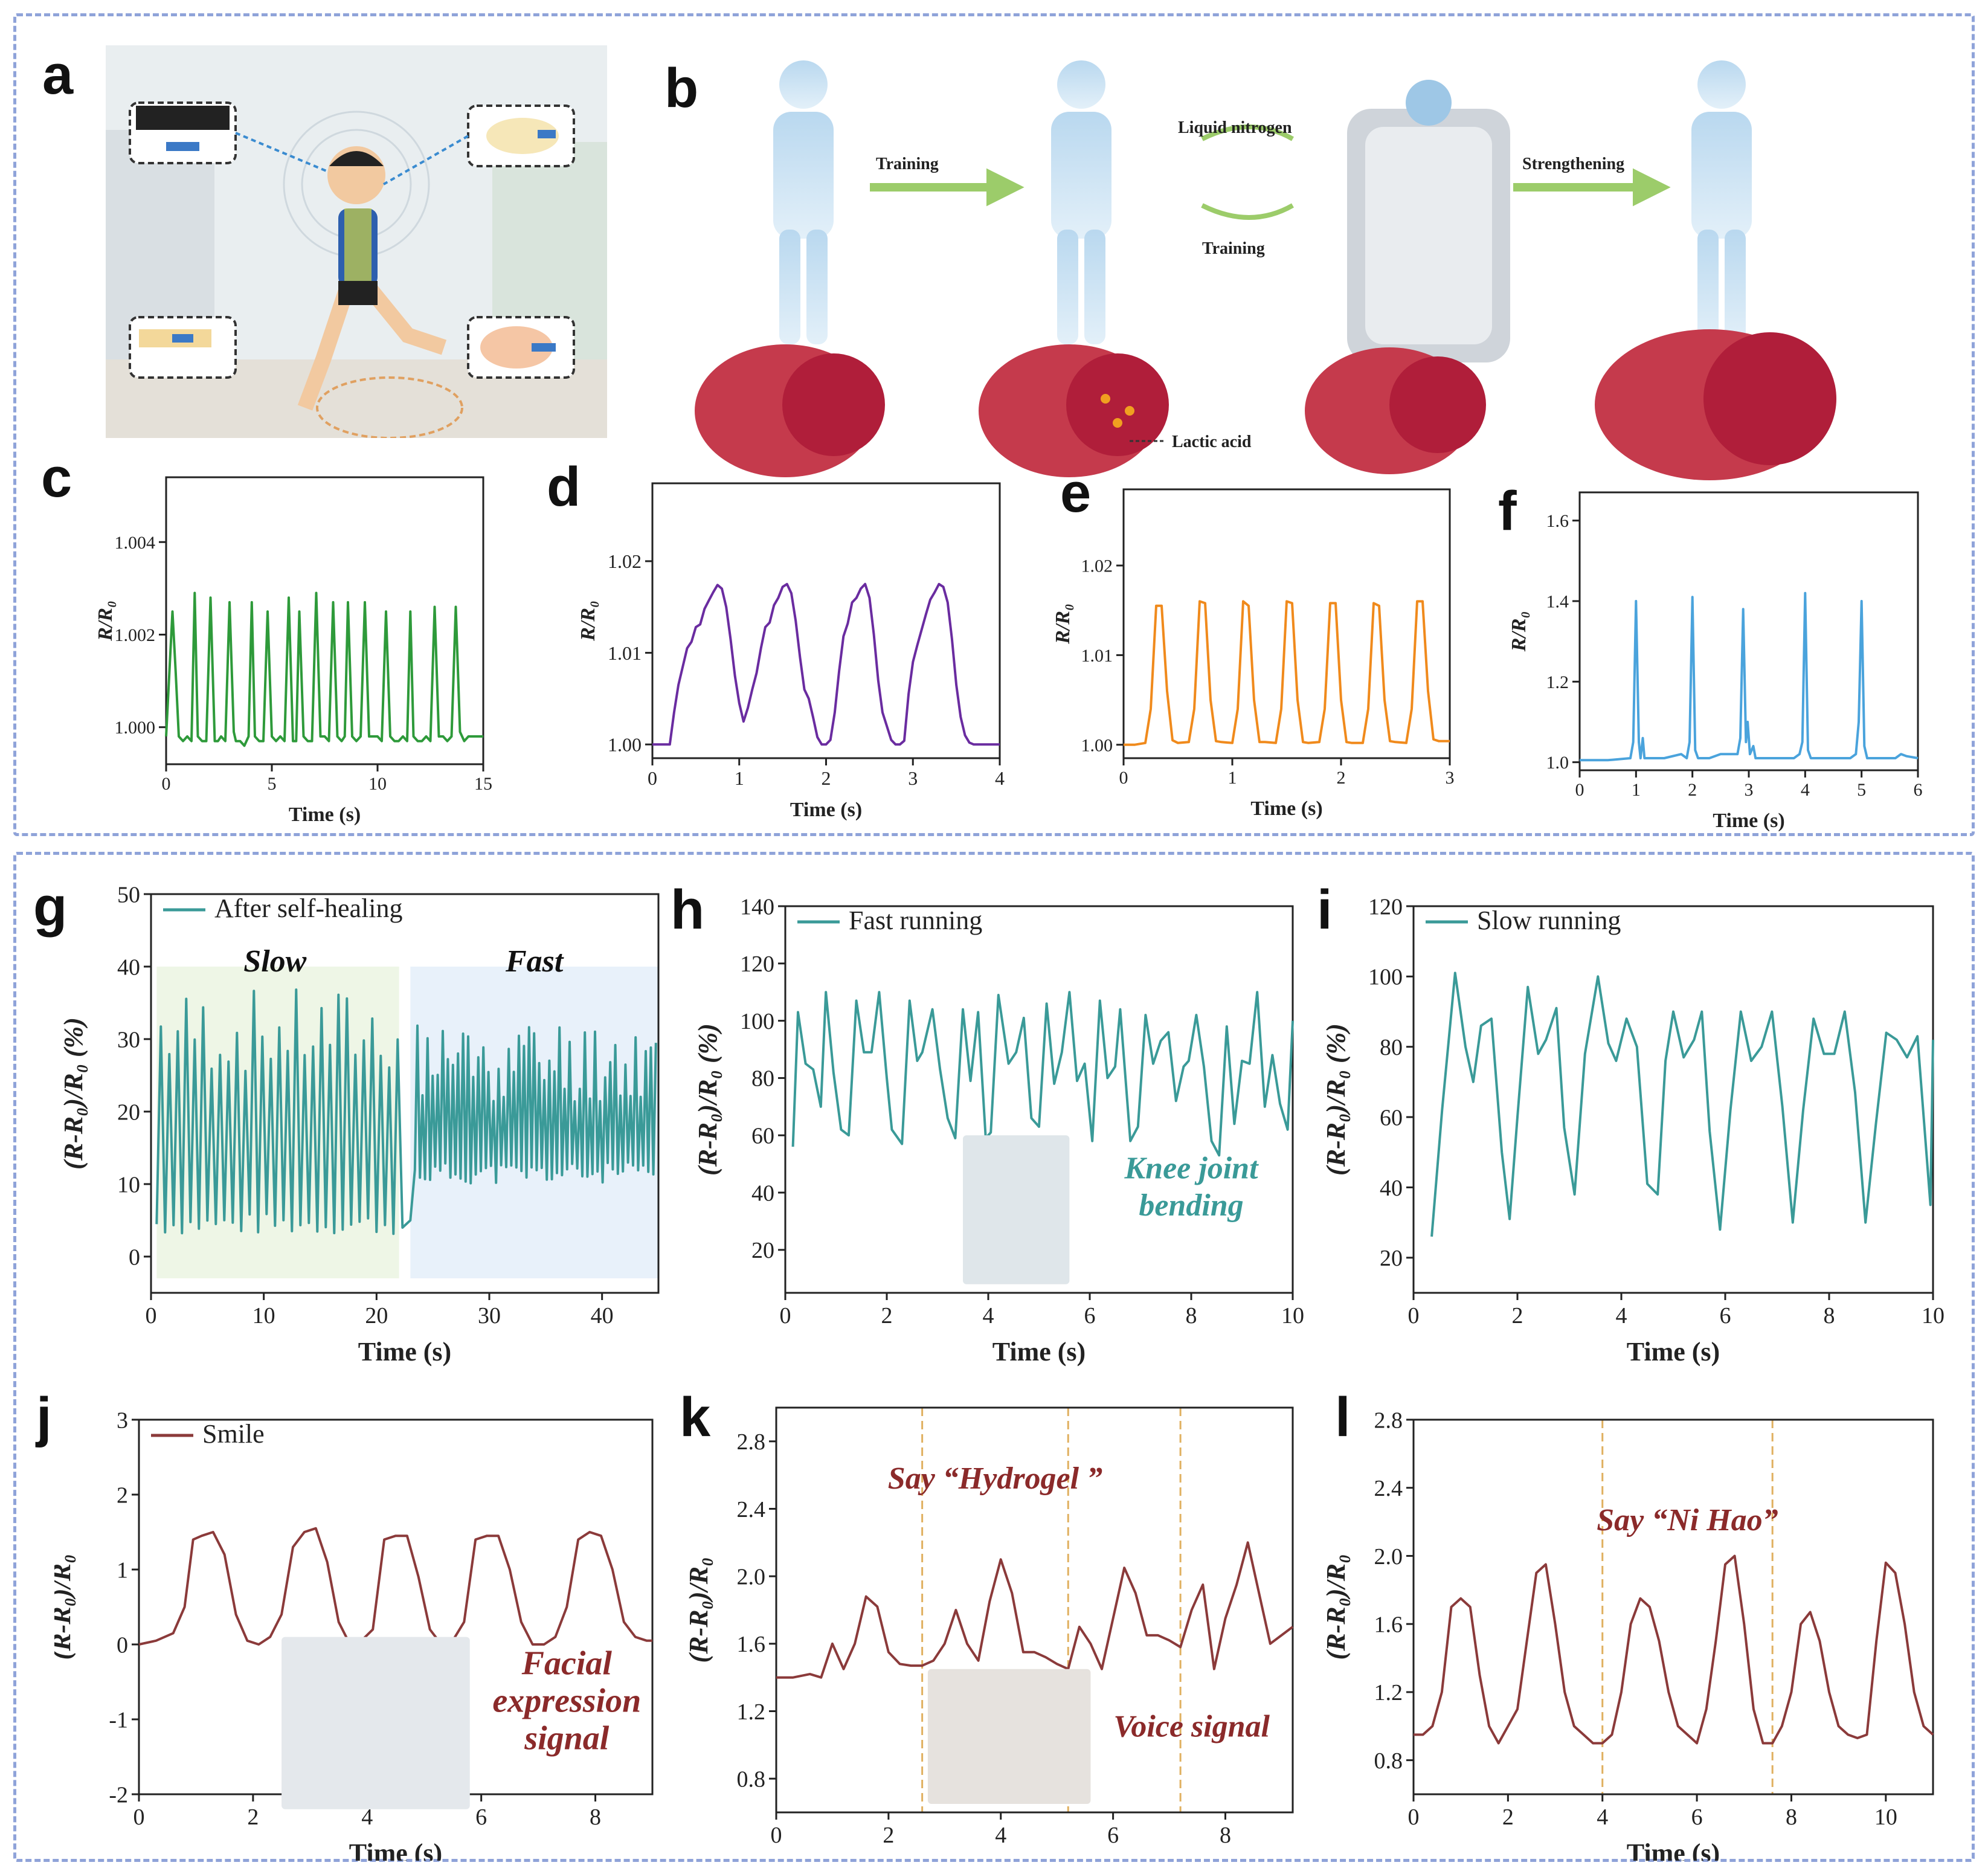  Describe the element at coordinates (1191, 1168) in the screenshot. I see `annotation-knee-joint: Knee joint` at that location.